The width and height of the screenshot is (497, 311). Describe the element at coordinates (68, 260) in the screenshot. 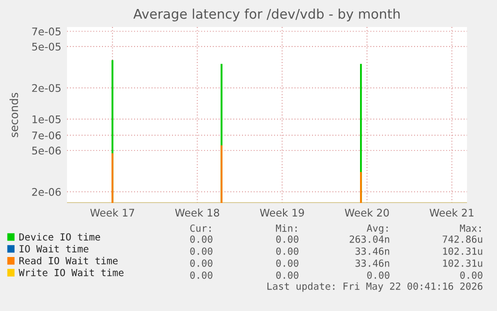

I see `legend-label: Read IO Wait time` at that location.